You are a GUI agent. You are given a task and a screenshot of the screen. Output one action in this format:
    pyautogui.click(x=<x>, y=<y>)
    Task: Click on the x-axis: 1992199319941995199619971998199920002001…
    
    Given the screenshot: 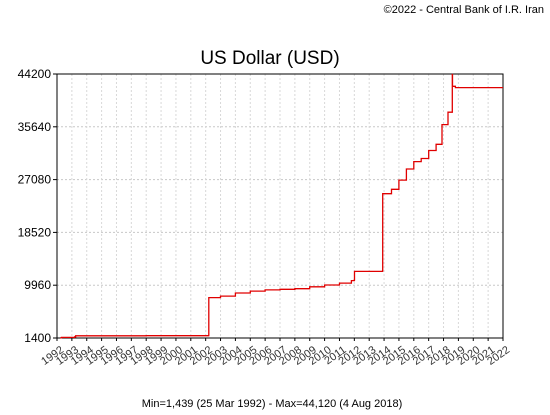 What is the action you would take?
    pyautogui.click(x=275, y=353)
    